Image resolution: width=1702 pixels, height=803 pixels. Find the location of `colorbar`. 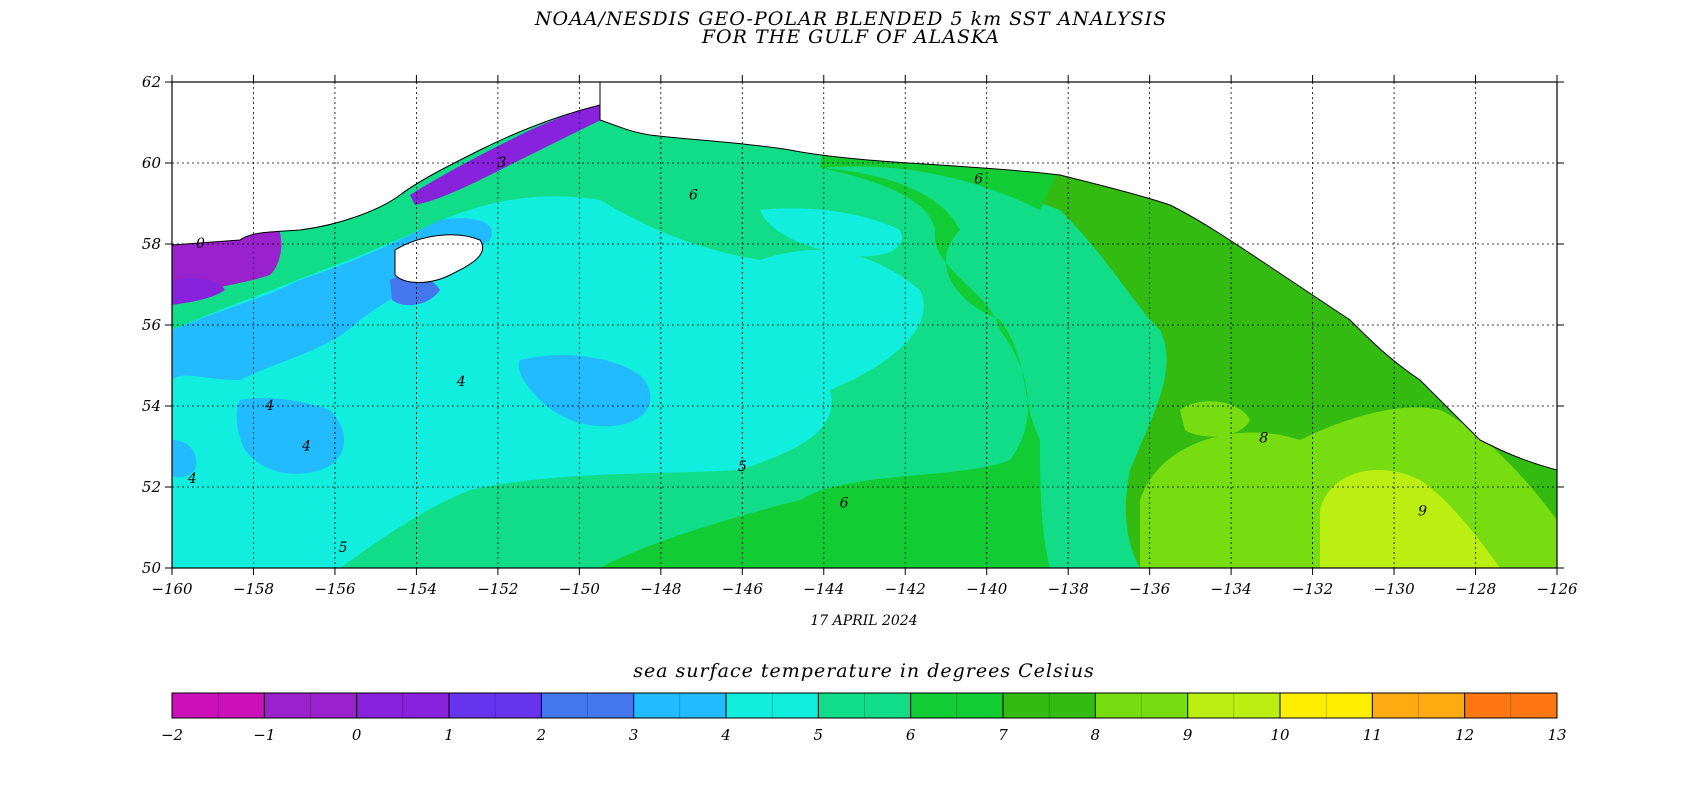

colorbar is located at coordinates (864, 705).